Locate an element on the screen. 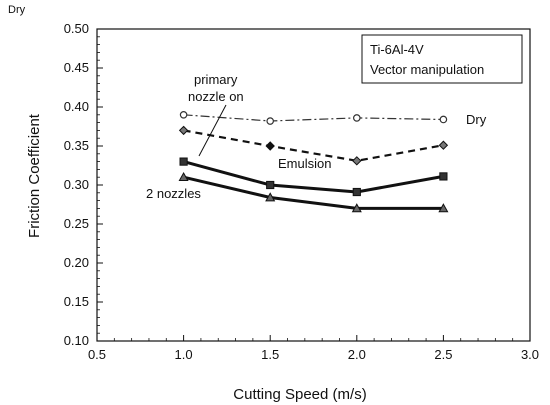  x-axis-title: Cutting Speed (m/s) is located at coordinates (299, 394).